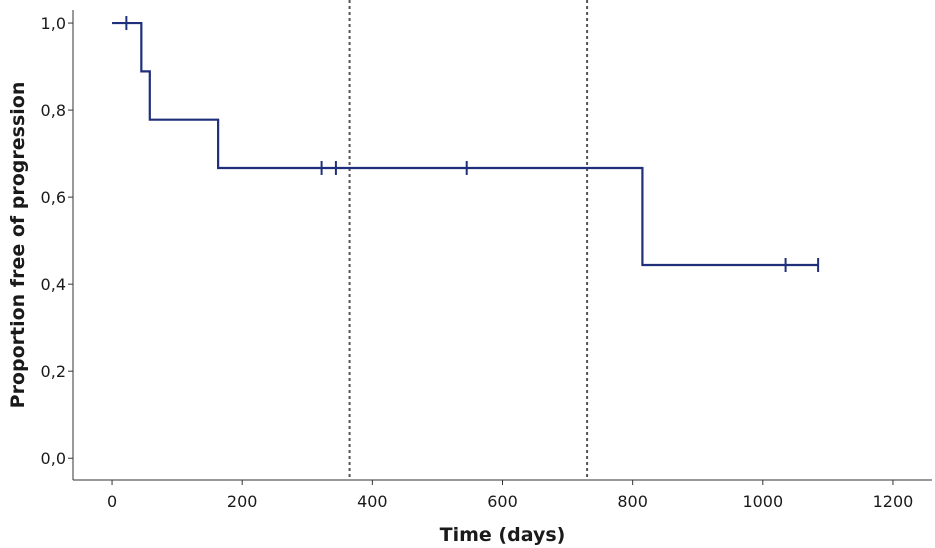 The height and width of the screenshot is (548, 935). I want to click on y-tick-label: 0,0, so click(53, 458).